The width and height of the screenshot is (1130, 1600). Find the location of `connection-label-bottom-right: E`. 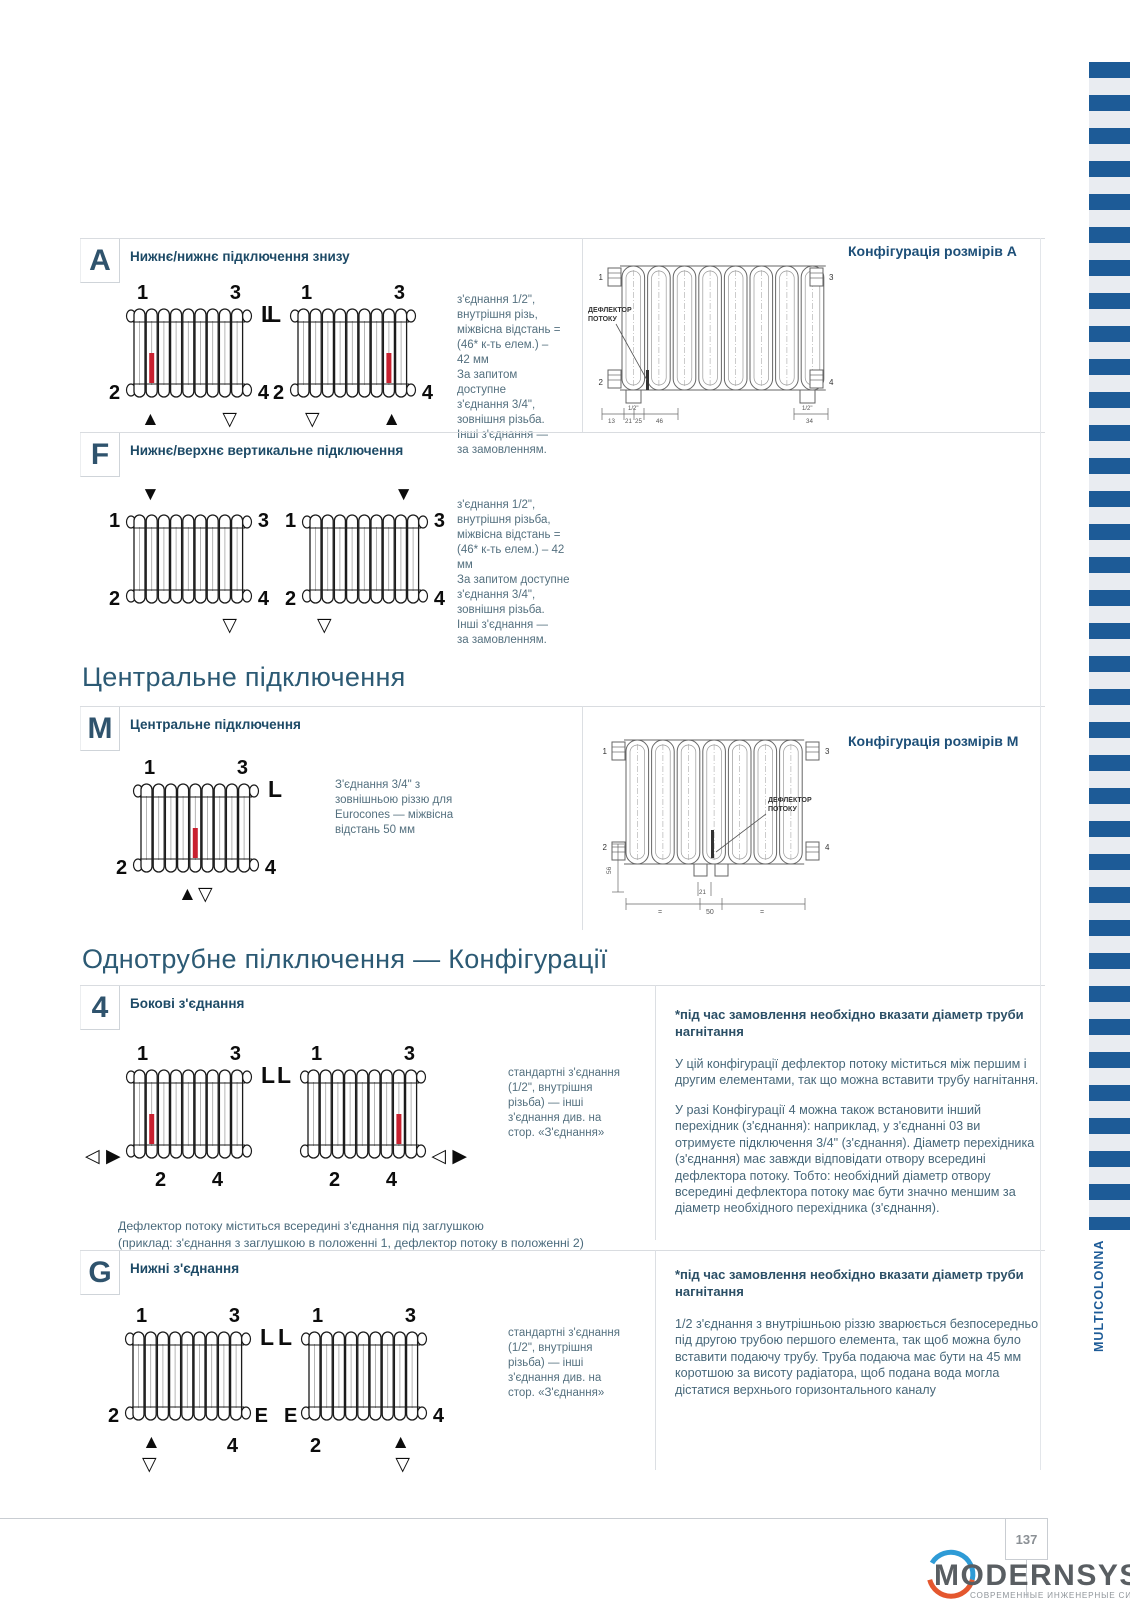

connection-label-bottom-right: E is located at coordinates (261, 1416).